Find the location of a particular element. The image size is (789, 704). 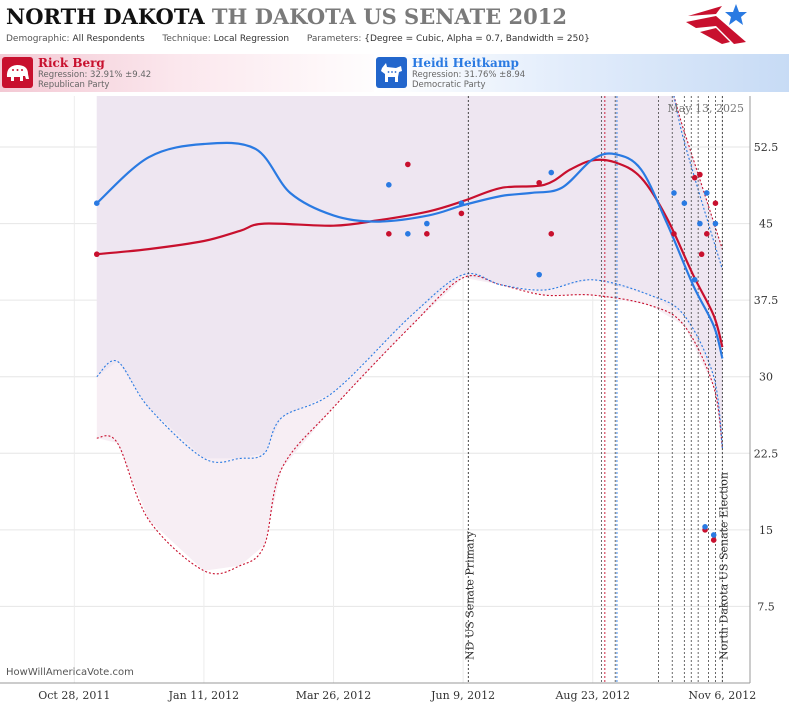

trend-start-point-rep is located at coordinates (96, 254).